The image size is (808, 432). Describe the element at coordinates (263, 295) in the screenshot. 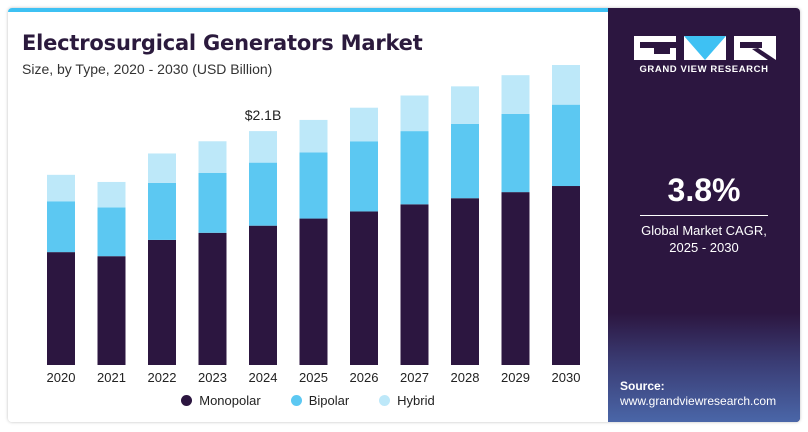

I see `bar-monopolar-2024` at that location.